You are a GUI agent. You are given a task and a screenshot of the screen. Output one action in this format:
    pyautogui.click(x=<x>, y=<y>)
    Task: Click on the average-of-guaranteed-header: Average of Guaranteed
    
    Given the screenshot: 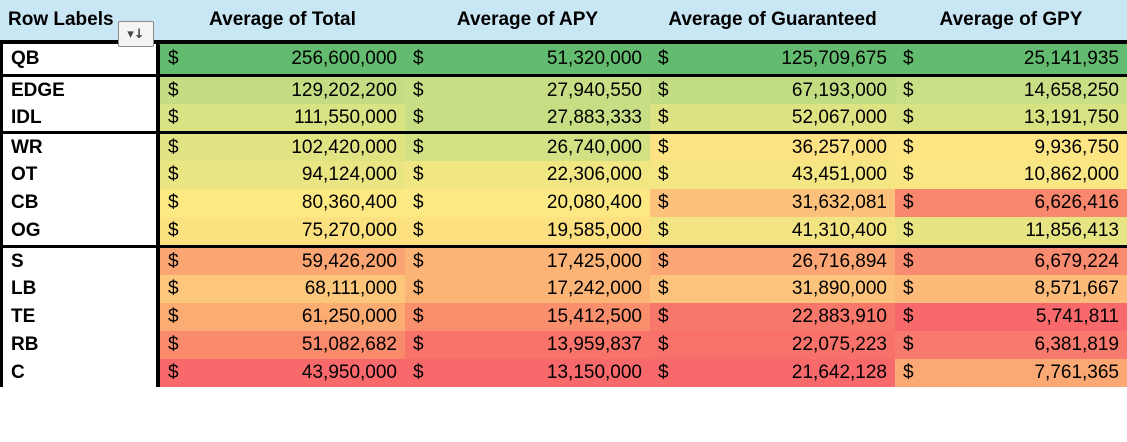 What is the action you would take?
    pyautogui.click(x=772, y=19)
    